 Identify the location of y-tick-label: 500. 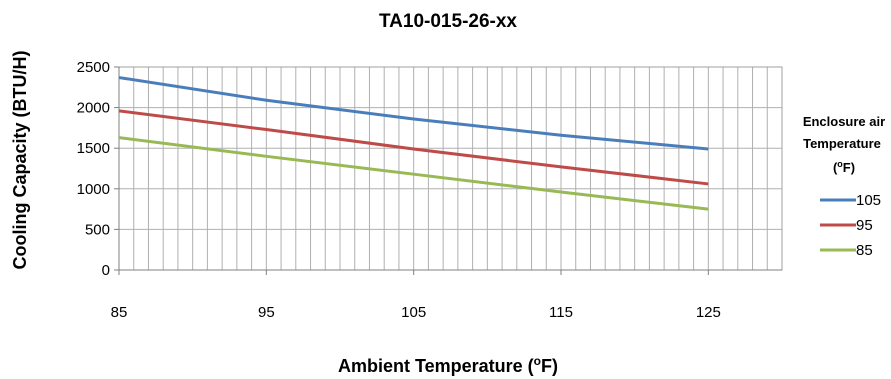
(97, 229).